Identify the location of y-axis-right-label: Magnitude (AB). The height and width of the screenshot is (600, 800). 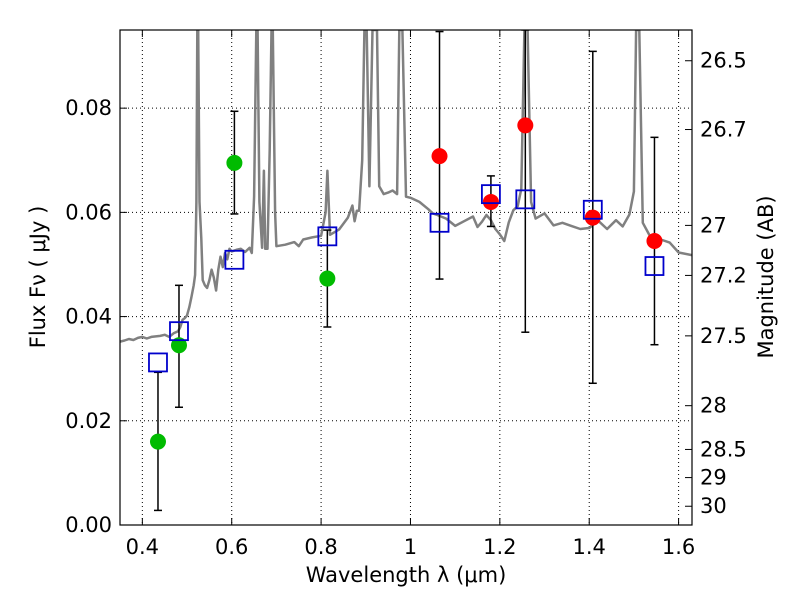
(766, 276).